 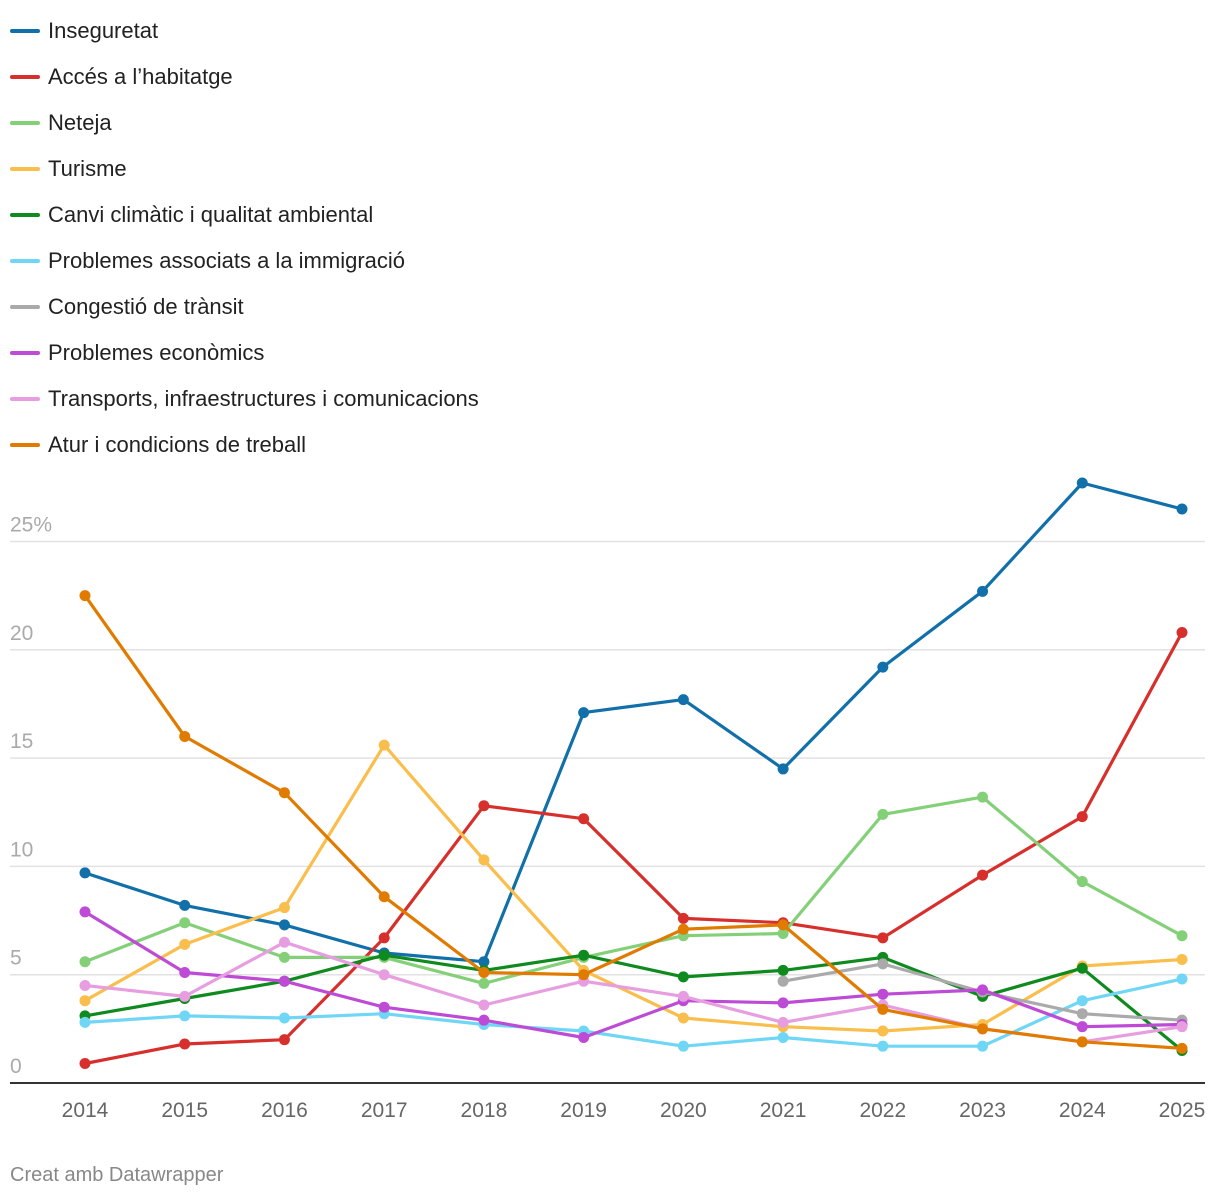 What do you see at coordinates (85, 1110) in the screenshot?
I see `x-tick-label: 2014` at bounding box center [85, 1110].